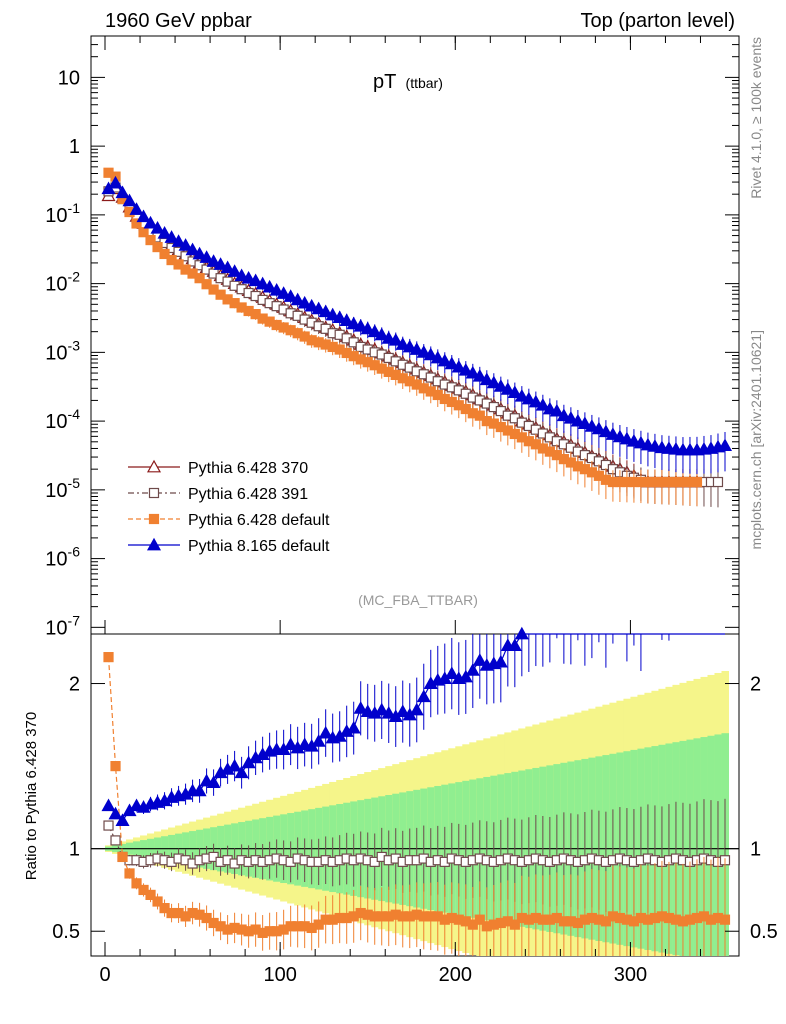 Image resolution: width=786 pixels, height=1024 pixels. What do you see at coordinates (62, 419) in the screenshot?
I see `y-tick-label: 10⁻⁴` at bounding box center [62, 419].